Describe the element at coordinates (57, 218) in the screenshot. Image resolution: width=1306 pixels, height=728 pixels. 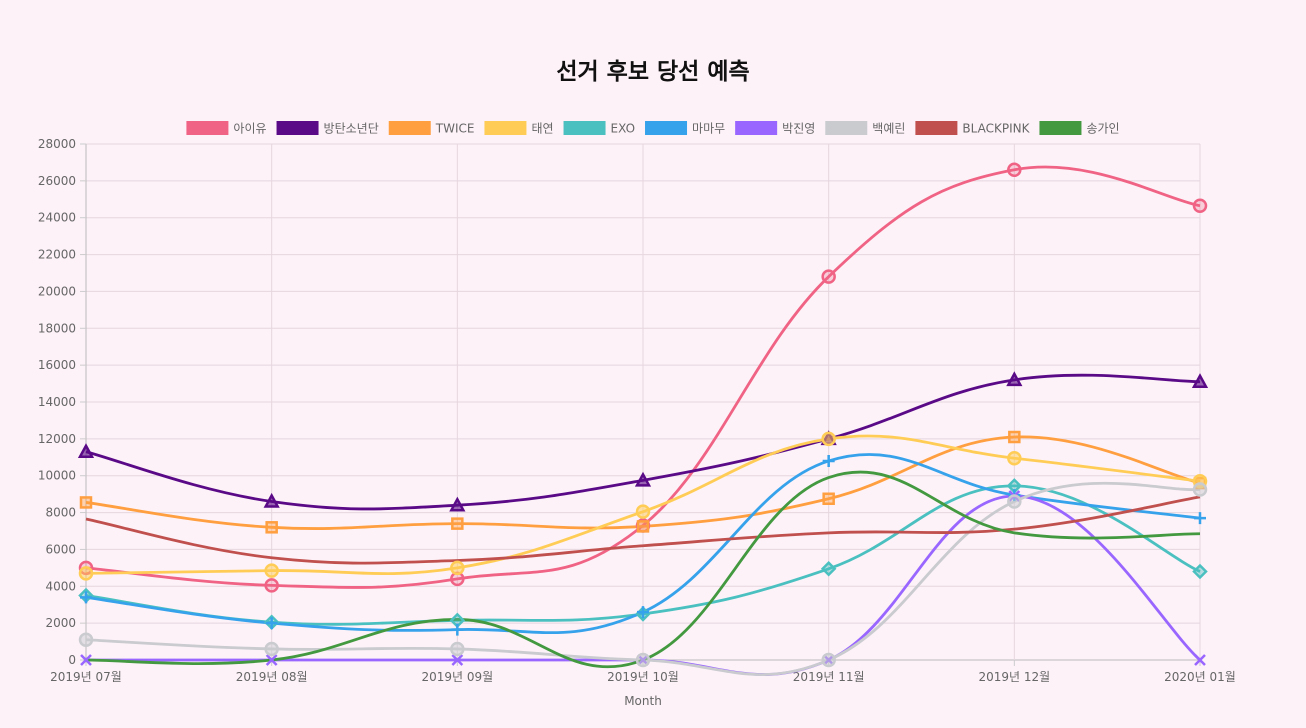
I see `y-tick-label: 24000` at that location.